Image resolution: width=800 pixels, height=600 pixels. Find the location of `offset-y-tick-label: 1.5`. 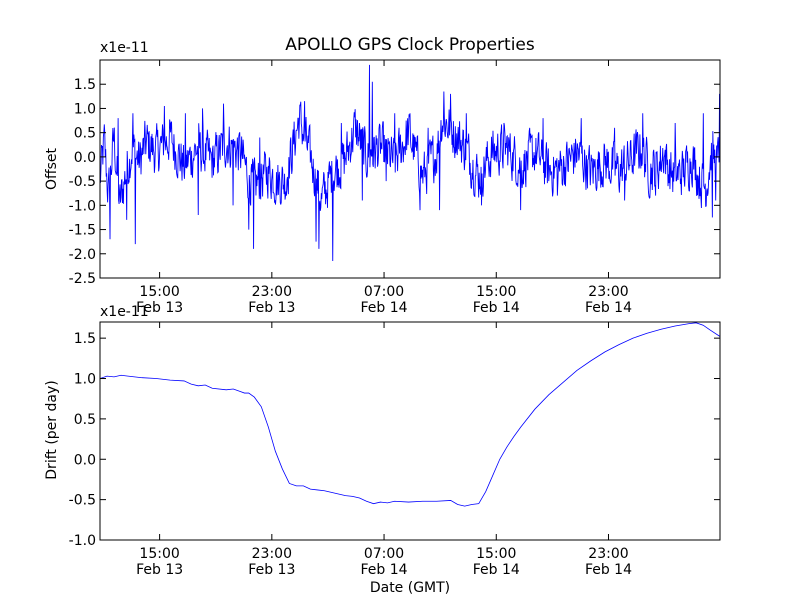

offset-y-tick-label: 1.5 is located at coordinates (85, 85).